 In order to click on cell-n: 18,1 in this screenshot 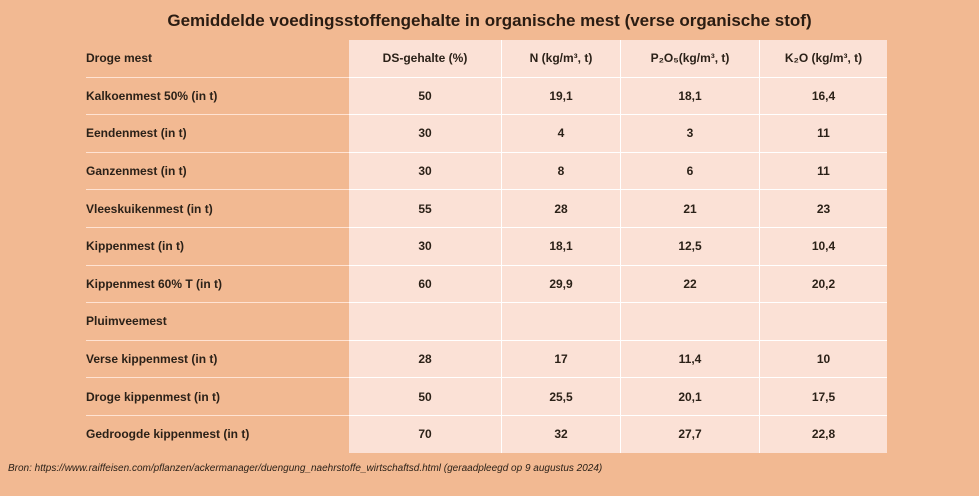, I will do `click(561, 246)`.